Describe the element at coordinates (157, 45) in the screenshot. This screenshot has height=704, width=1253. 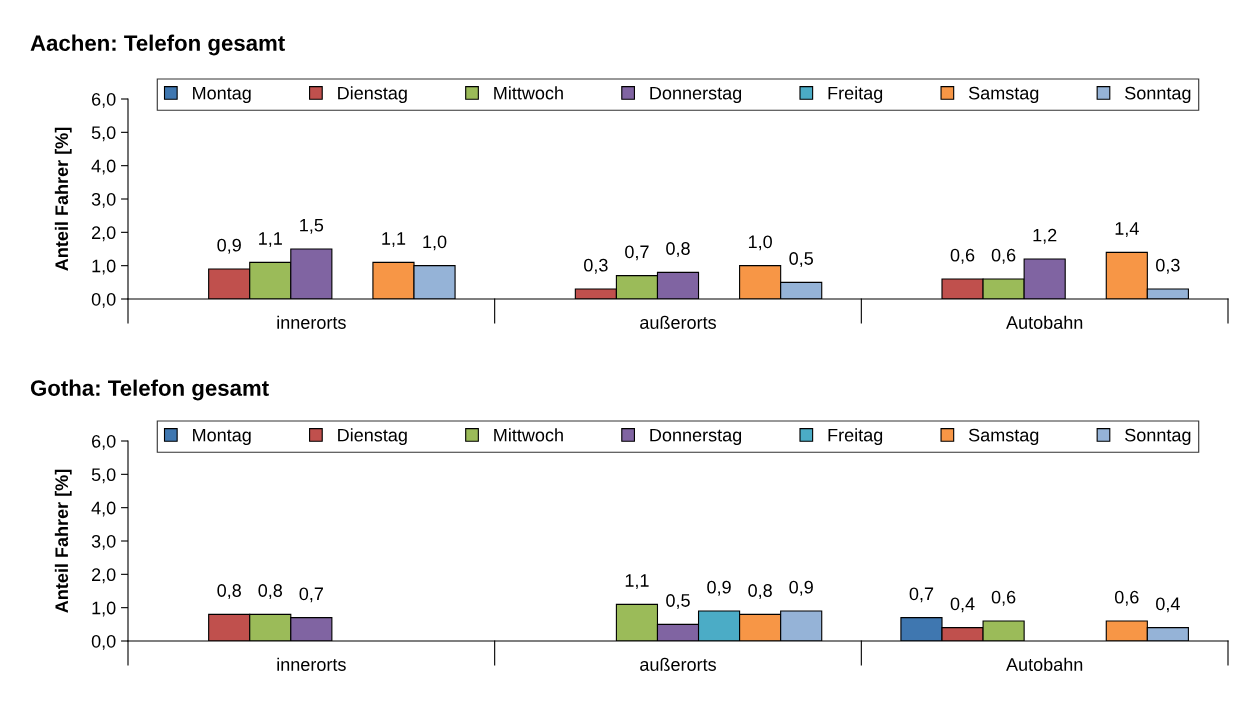
I see `chart-title: Aachen: Telefon gesamt` at that location.